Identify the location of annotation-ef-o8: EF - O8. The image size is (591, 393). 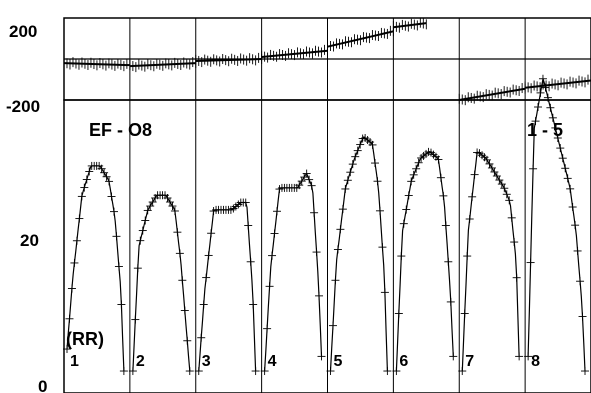
(120, 130).